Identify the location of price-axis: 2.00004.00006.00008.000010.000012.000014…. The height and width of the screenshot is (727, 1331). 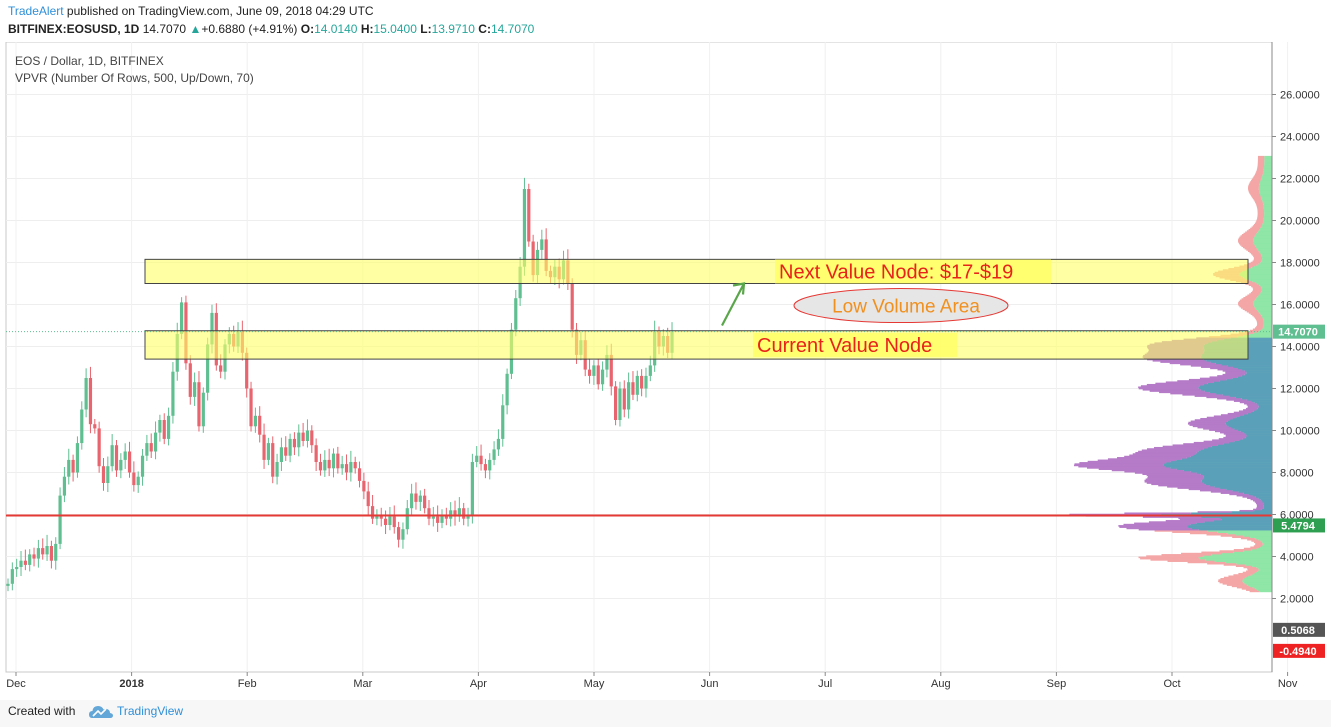
(1298, 357).